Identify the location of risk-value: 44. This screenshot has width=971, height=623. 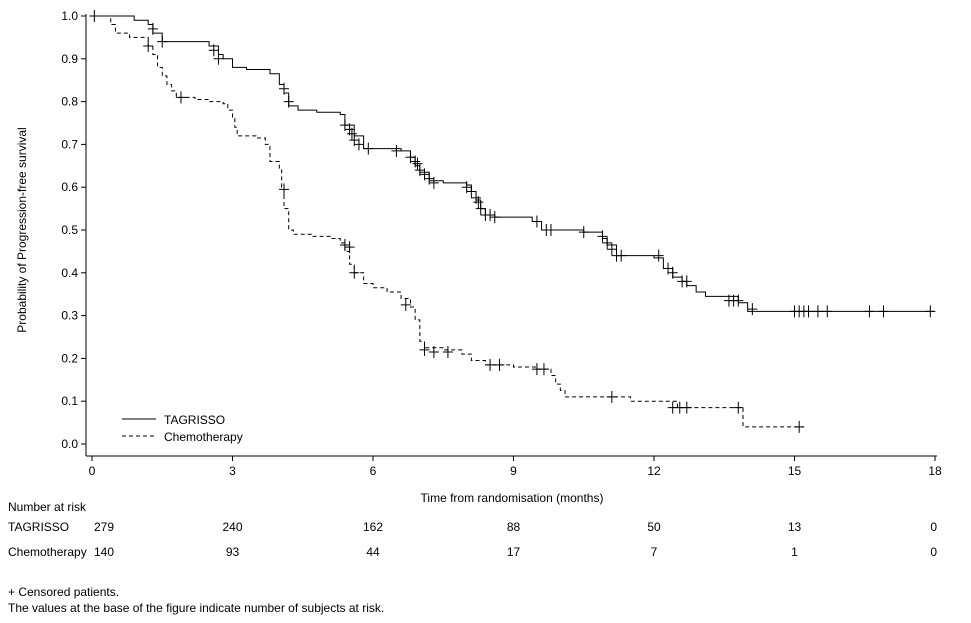
(373, 552).